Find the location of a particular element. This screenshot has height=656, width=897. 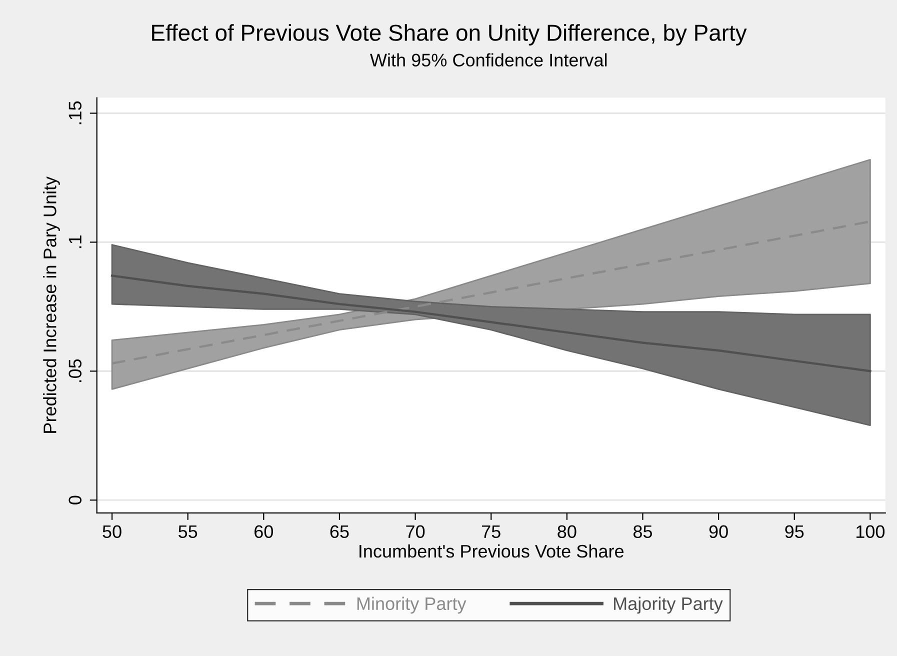

y-tick-label: 0 is located at coordinates (75, 500).